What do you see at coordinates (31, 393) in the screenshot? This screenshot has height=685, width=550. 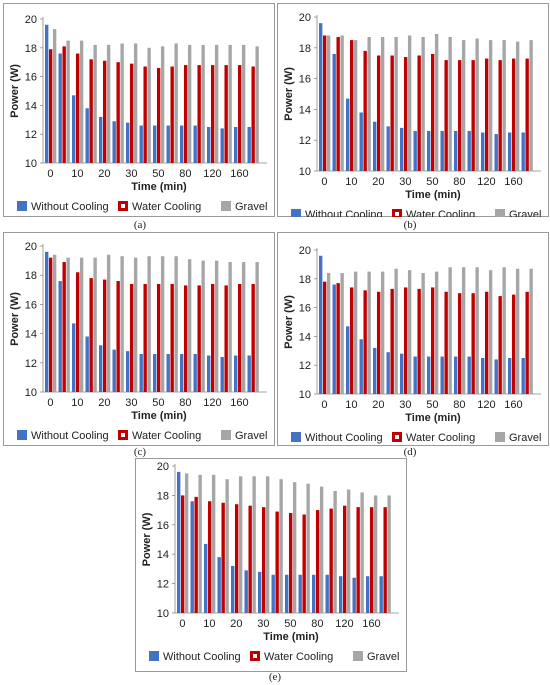 I see `y-tick-label: 10` at bounding box center [31, 393].